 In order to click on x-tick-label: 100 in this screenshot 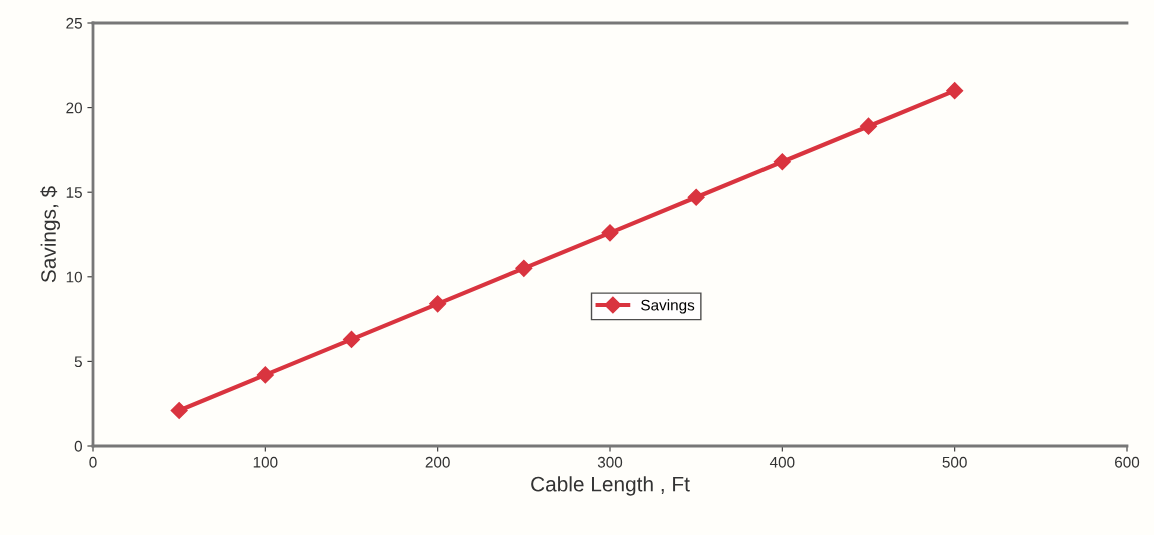, I will do `click(265, 462)`.